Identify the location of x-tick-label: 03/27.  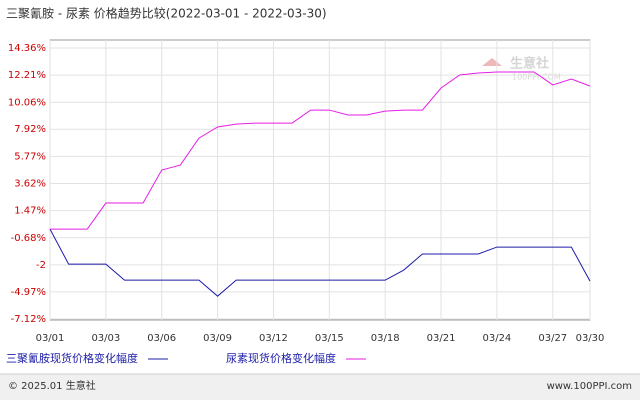
(552, 338).